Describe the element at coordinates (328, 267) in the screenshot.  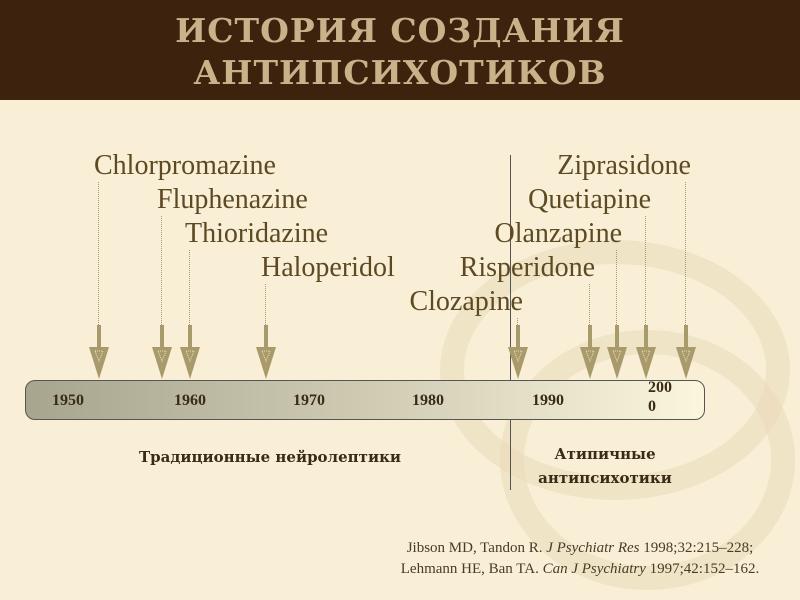
I see `drug-label: Haloperidol` at that location.